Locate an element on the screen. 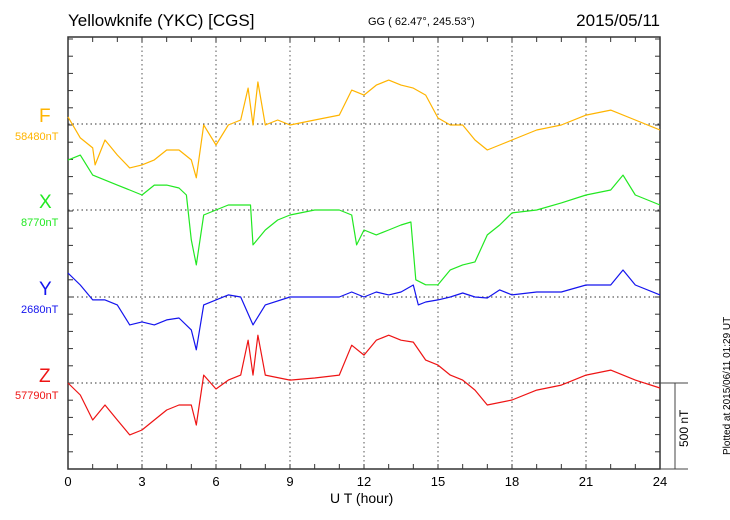 The height and width of the screenshot is (520, 730). component-label-x: X is located at coordinates (45, 202).